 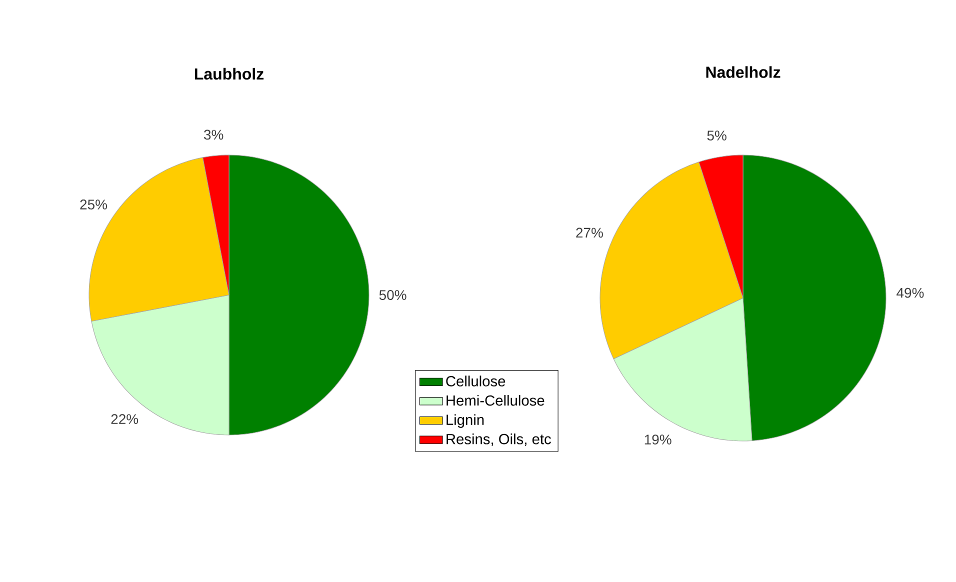 I want to click on data-label: 3%, so click(x=214, y=135).